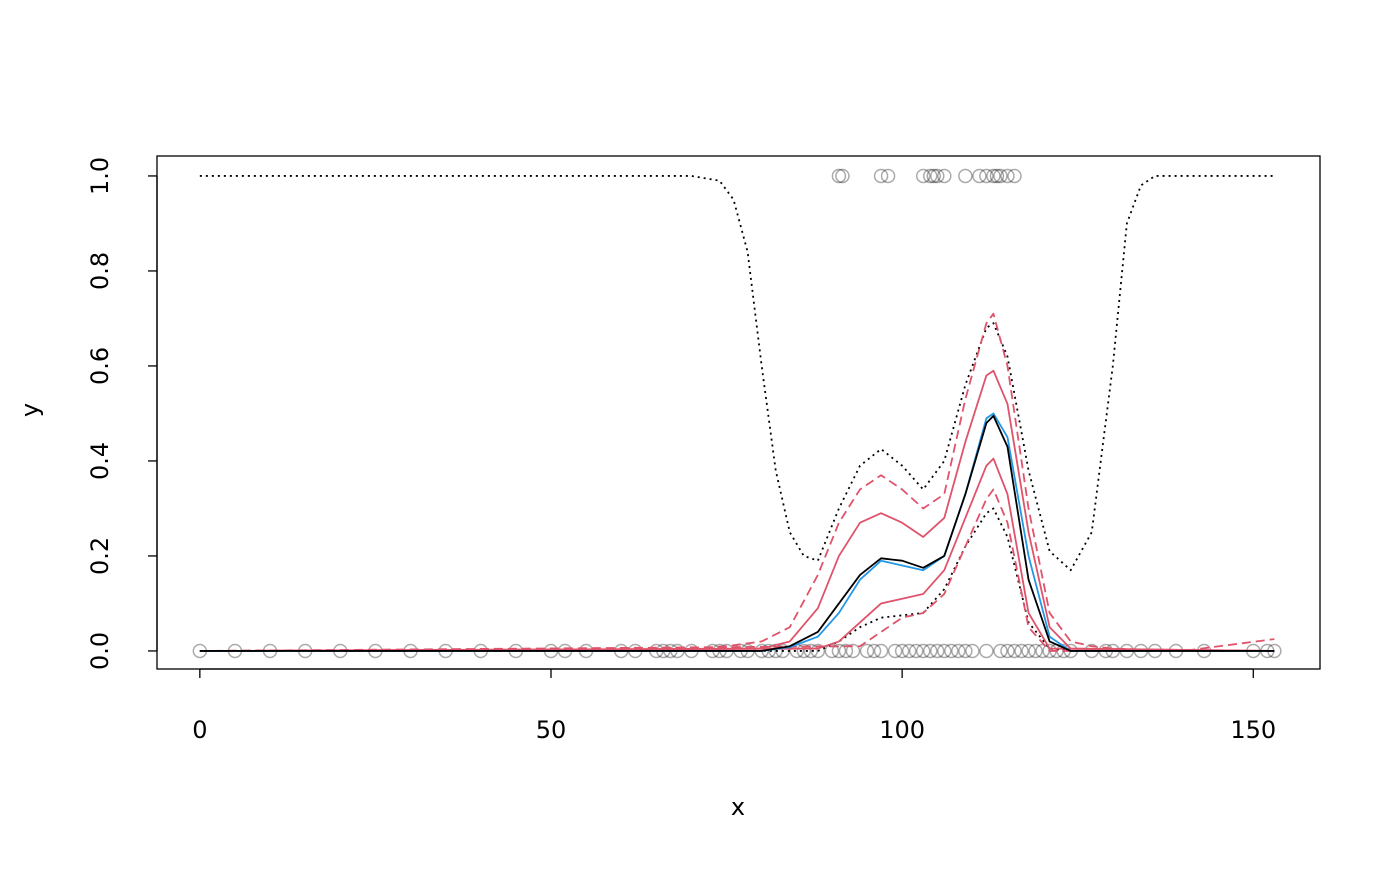  Describe the element at coordinates (738, 807) in the screenshot. I see `x-axis-title: x` at that location.